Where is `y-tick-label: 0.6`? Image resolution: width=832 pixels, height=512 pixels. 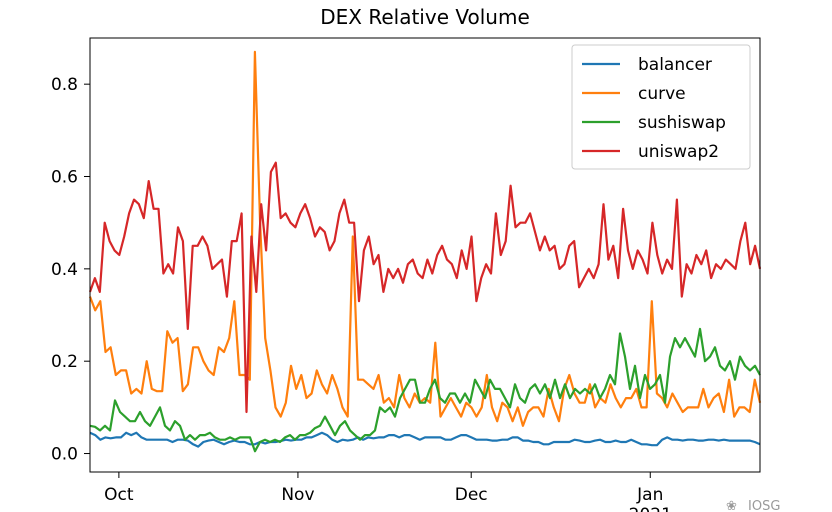
y-tick-label: 0.6 is located at coordinates (64, 178).